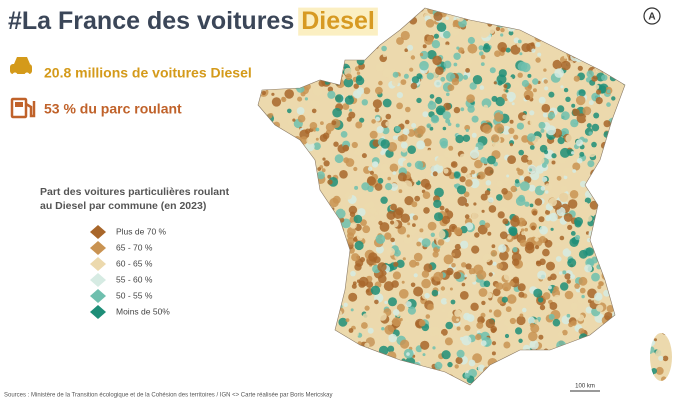 Image resolution: width=680 pixels, height=403 pixels. I want to click on legend-label: 55 - 60 %, so click(134, 279).